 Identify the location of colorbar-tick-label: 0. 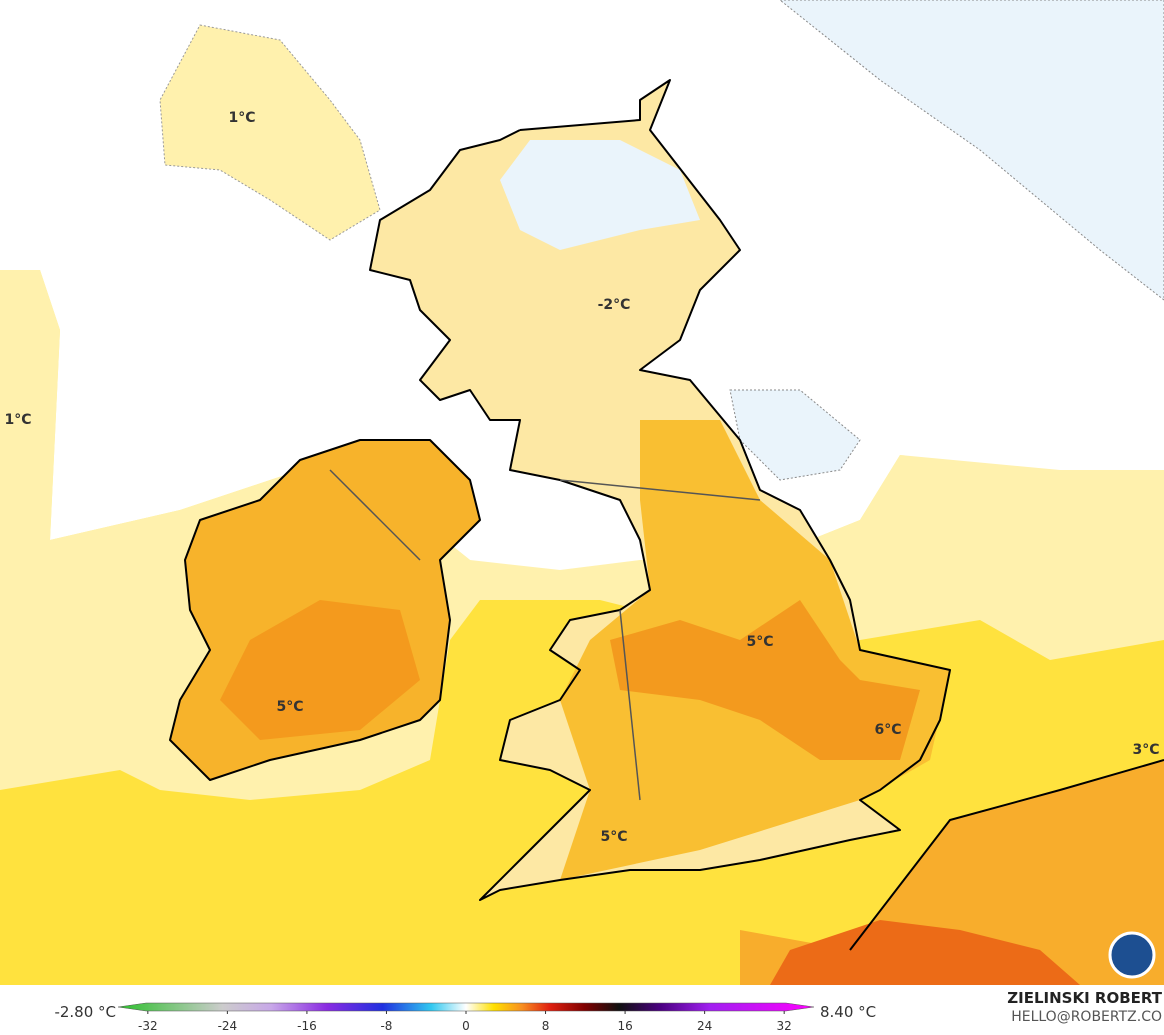
(466, 1026).